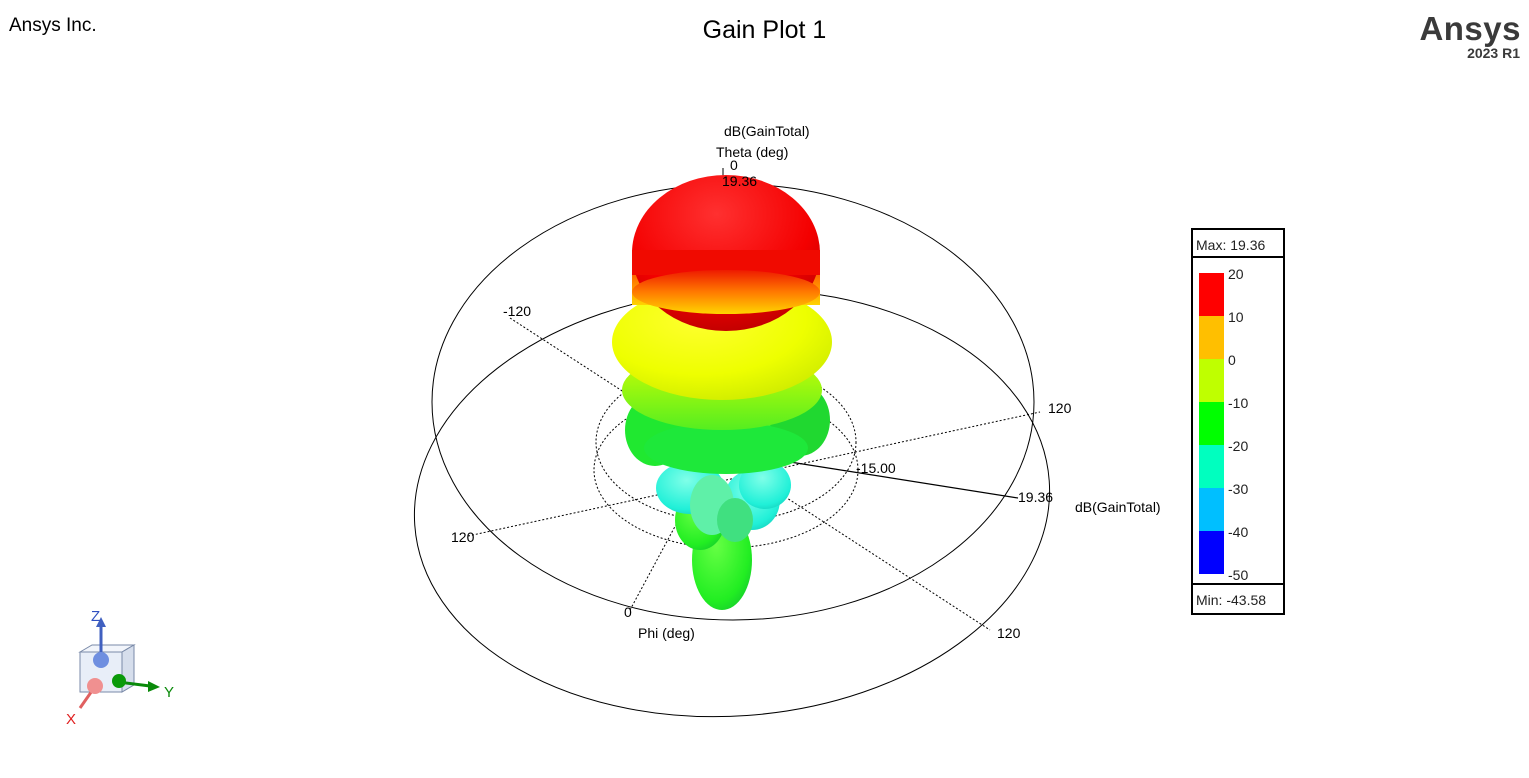  What do you see at coordinates (876, 468) in the screenshot?
I see `radial-inner-label: -15.00` at bounding box center [876, 468].